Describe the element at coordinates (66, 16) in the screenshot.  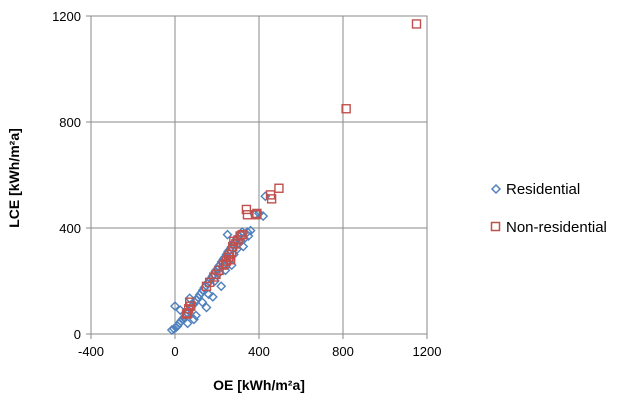
I see `y-tick-label: 1200` at that location.